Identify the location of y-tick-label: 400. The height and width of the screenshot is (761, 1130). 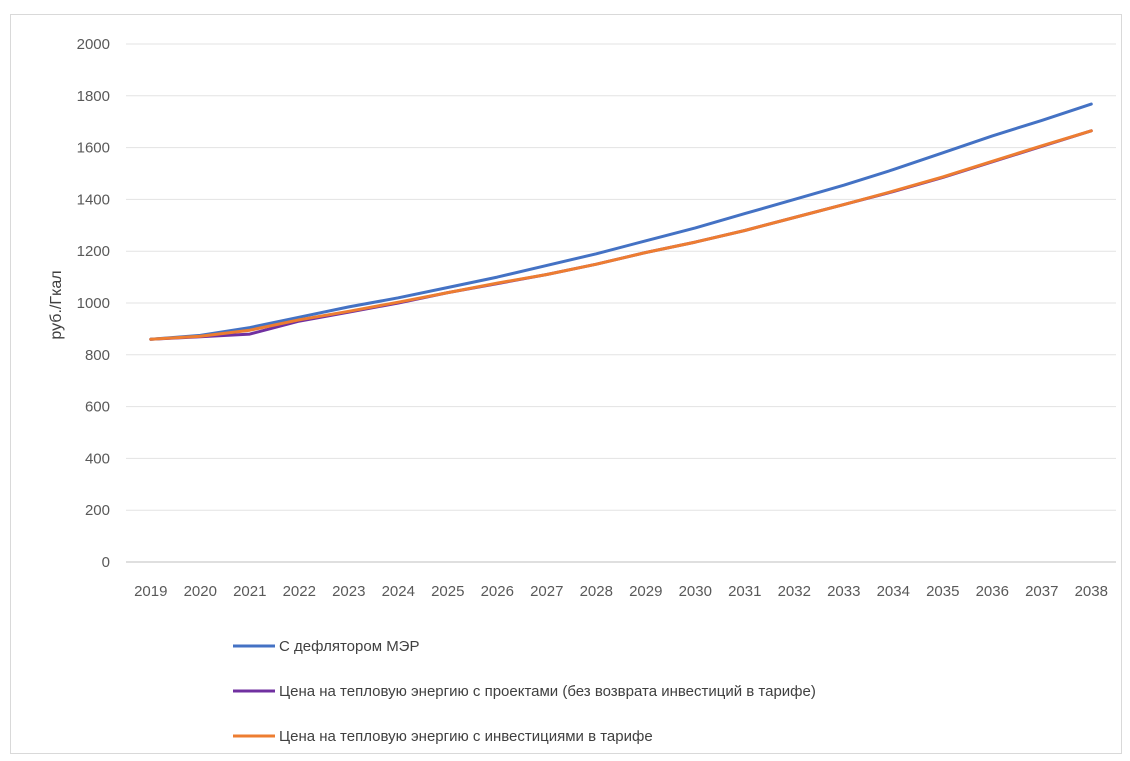
(97, 458).